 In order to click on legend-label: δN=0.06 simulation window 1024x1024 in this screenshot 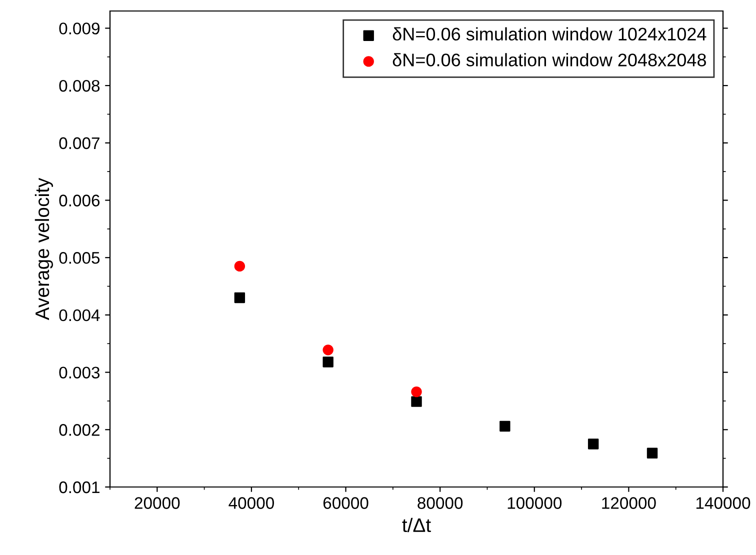, I will do `click(549, 34)`.